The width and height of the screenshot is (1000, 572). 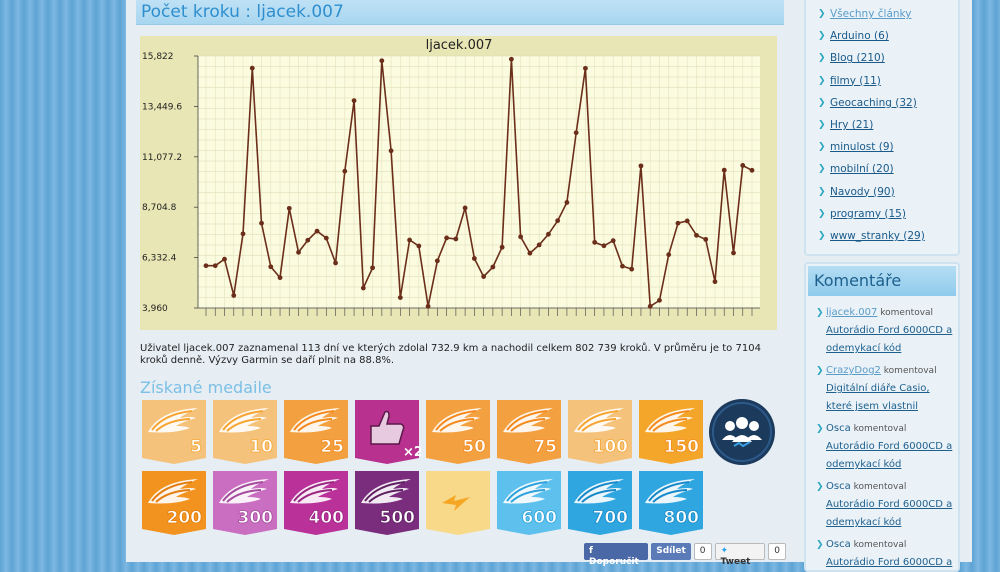 I want to click on twitter-icon: ✦, so click(x=724, y=551).